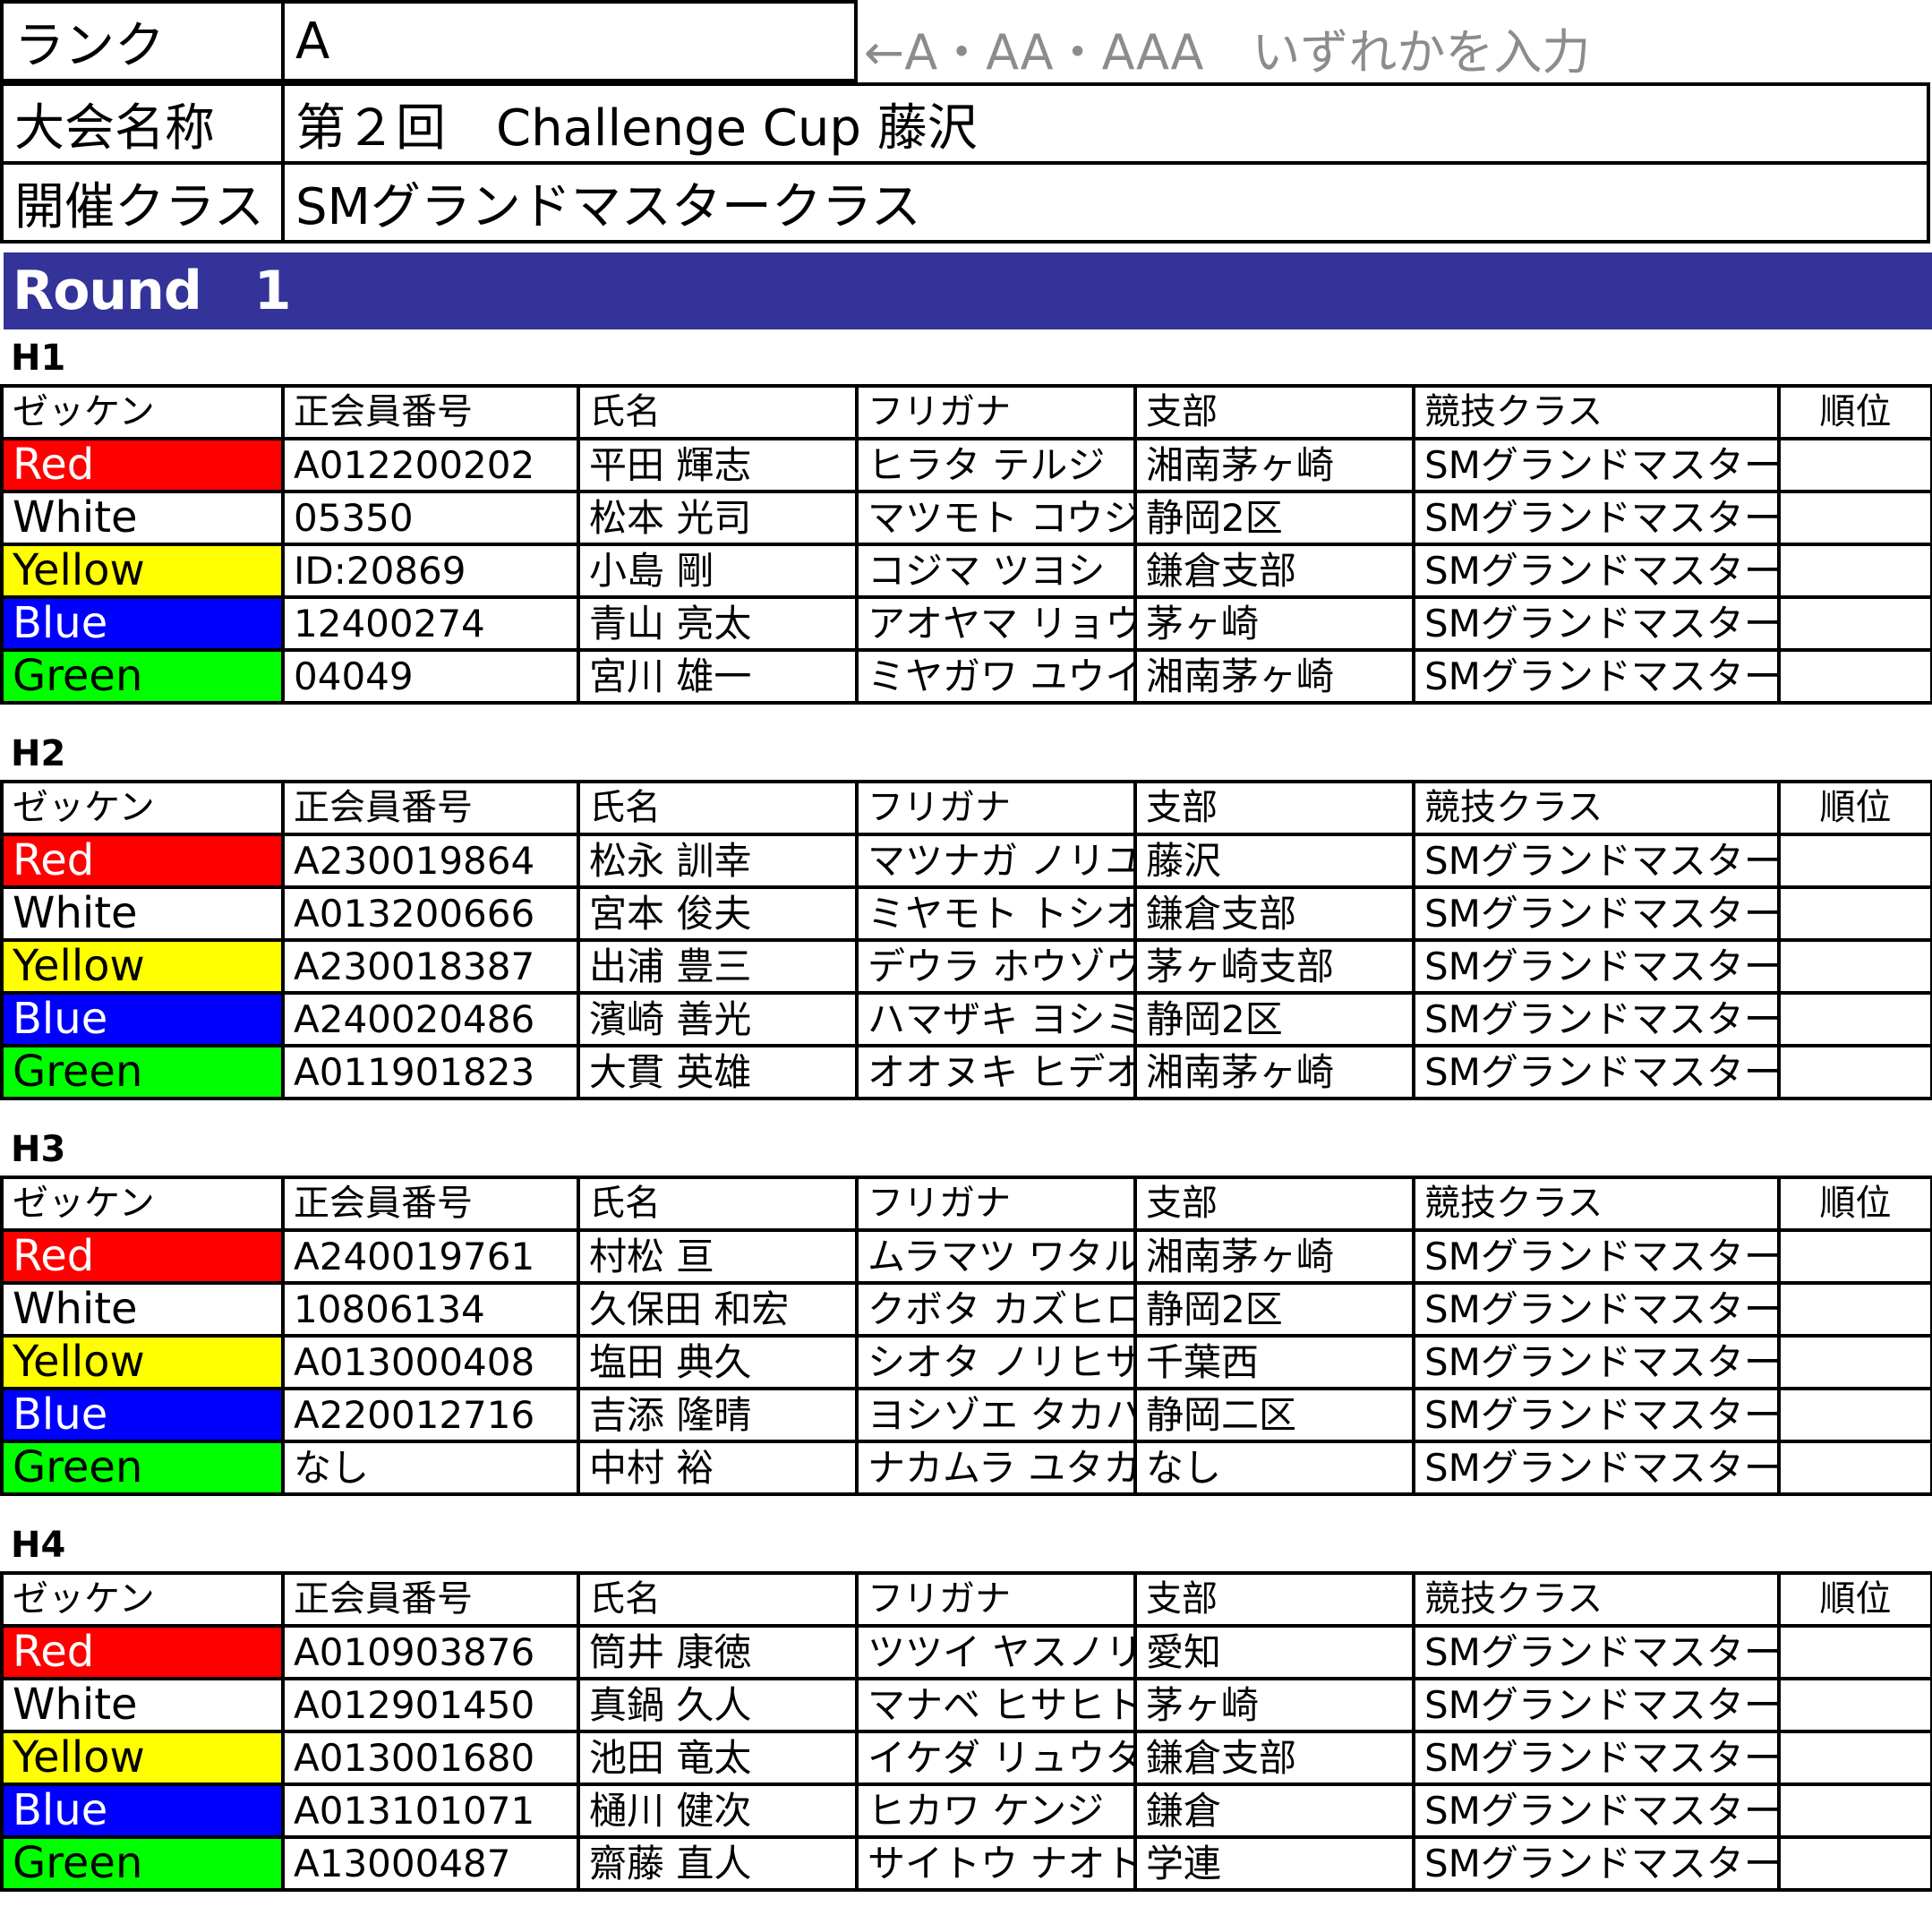 Image resolution: width=1932 pixels, height=1915 pixels. Describe the element at coordinates (718, 1652) in the screenshot. I see `name-cell: 筒井 康徳` at that location.